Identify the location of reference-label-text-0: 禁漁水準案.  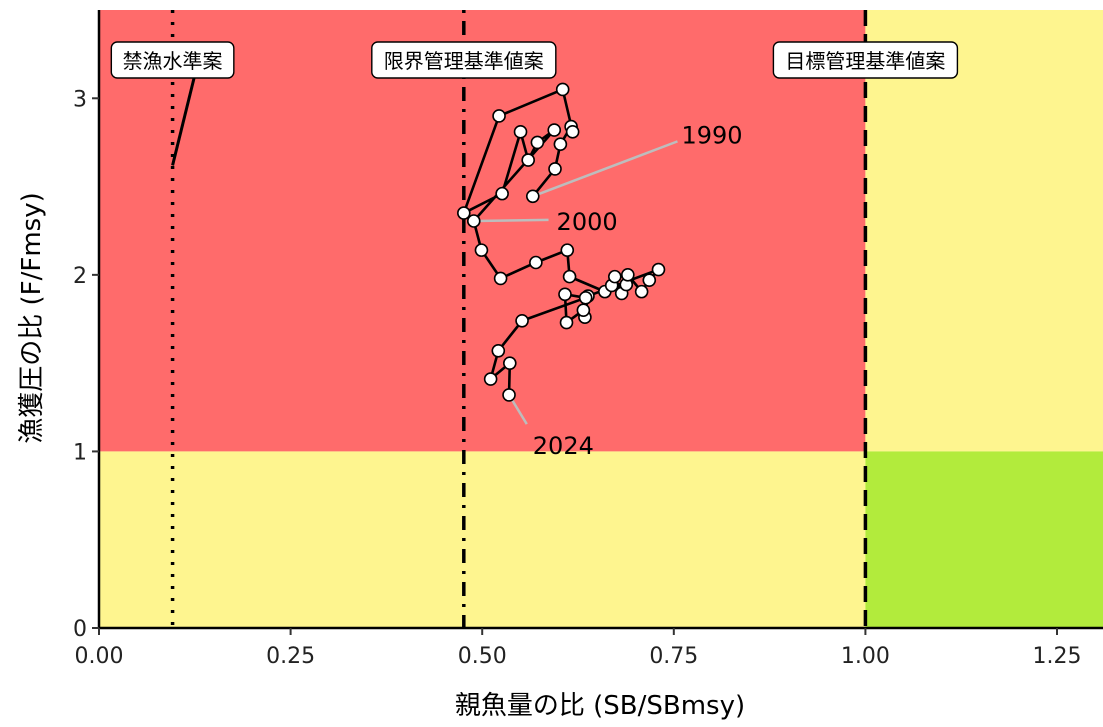
(173, 61).